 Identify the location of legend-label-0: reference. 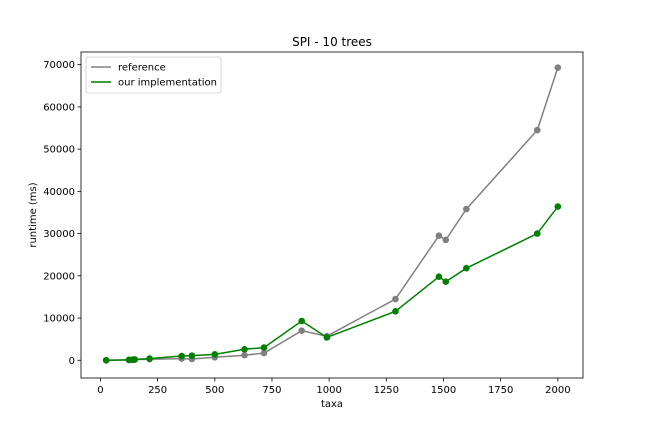
(142, 68).